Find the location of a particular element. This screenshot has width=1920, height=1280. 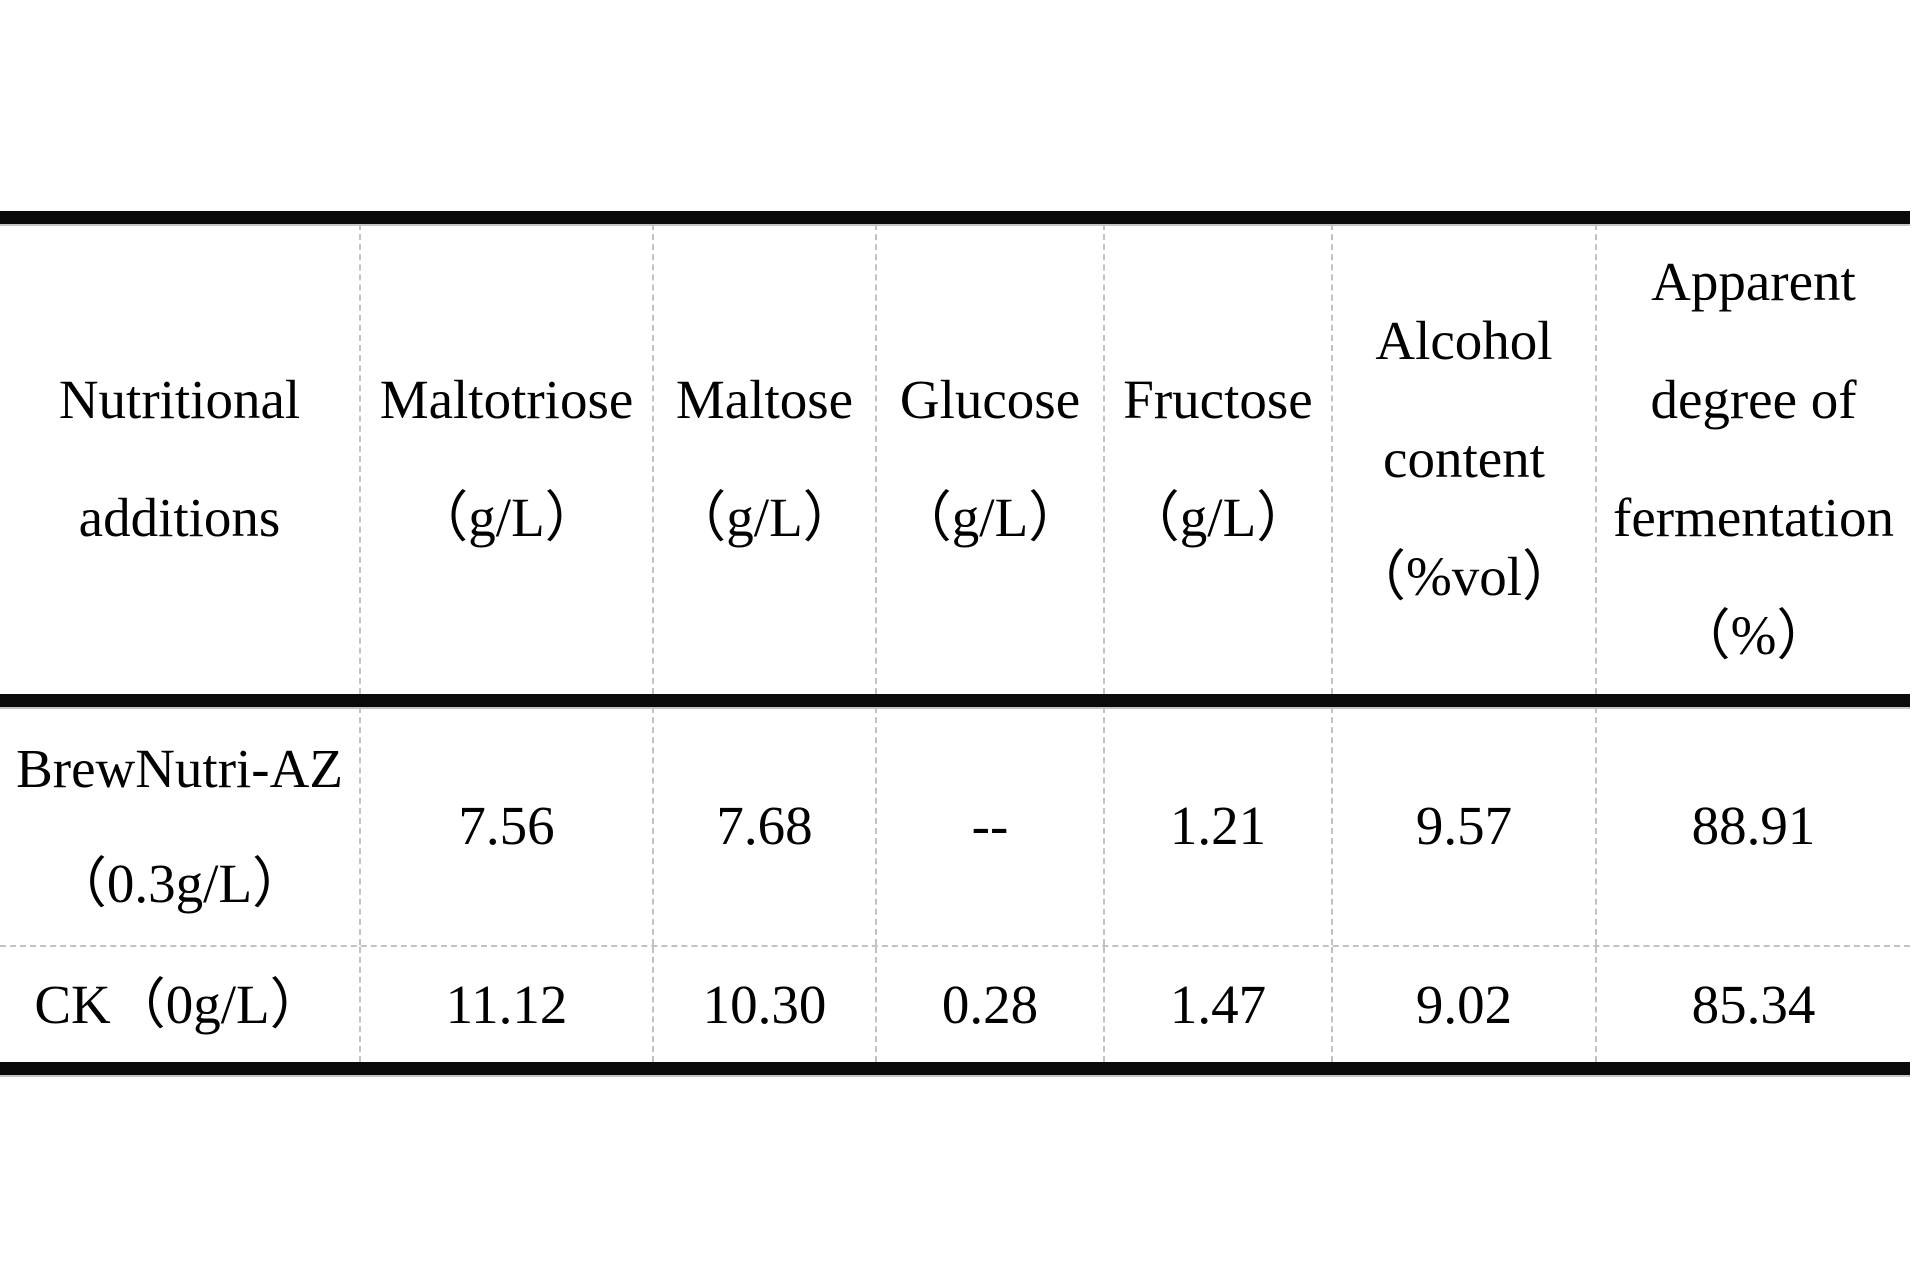

cell-fructose-value: 1.21 is located at coordinates (1219, 826).